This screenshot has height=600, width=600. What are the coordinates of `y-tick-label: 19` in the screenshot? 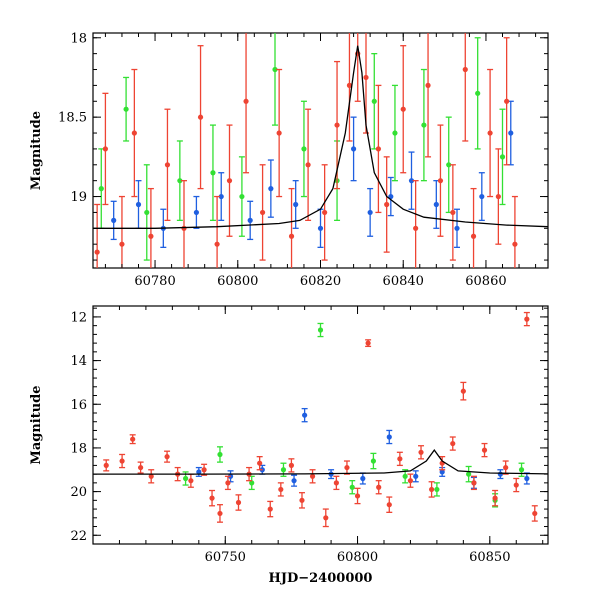 It's located at (78, 197).